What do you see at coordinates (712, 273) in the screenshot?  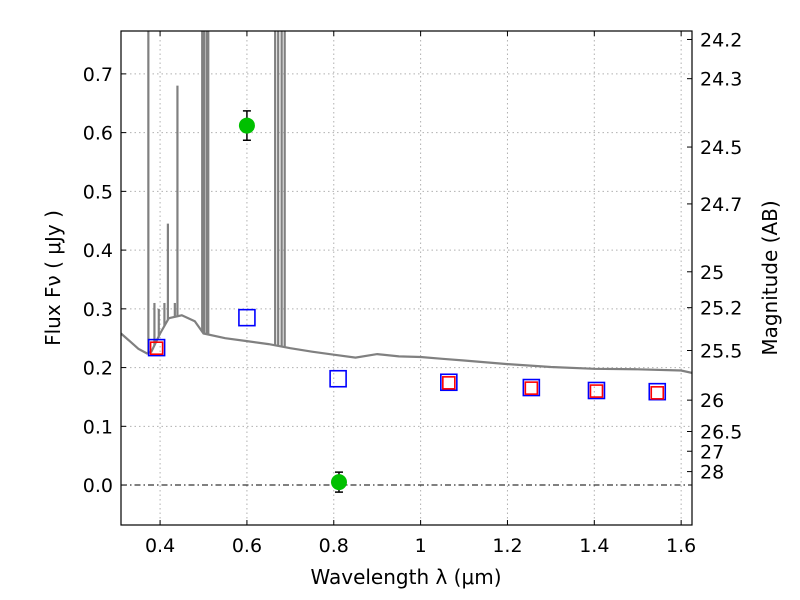 I see `mag-tick-label: 25` at bounding box center [712, 273].